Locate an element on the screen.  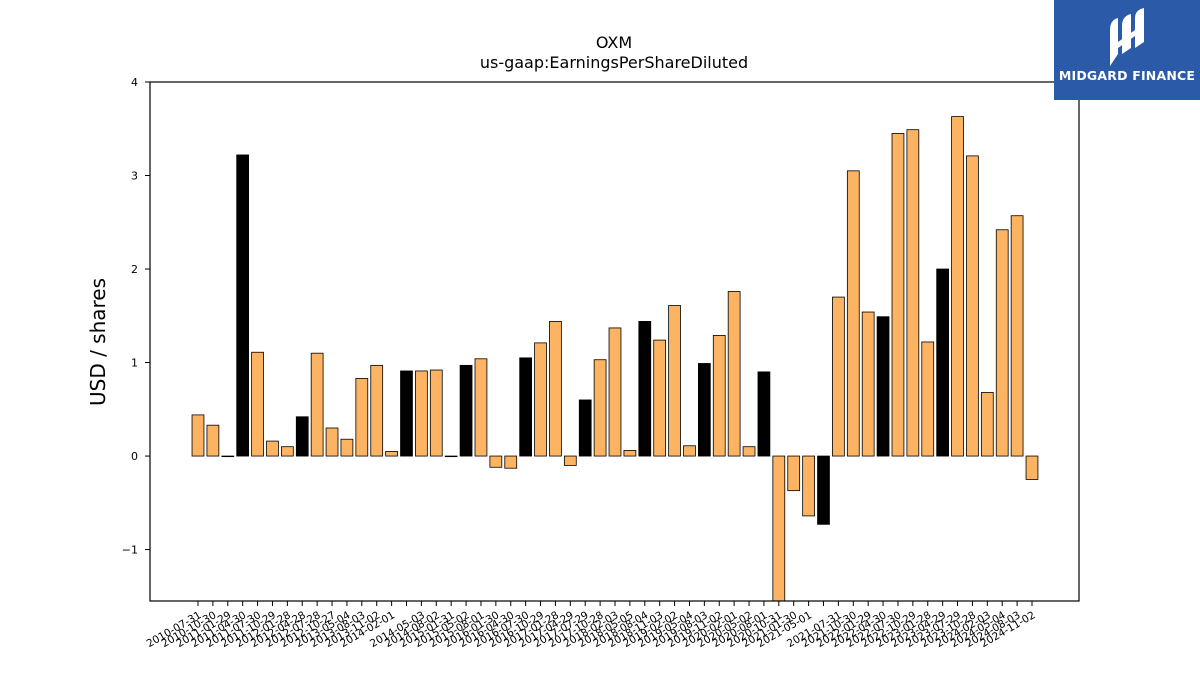
y-ticks-group: −1 0 1 2 3 4 is located at coordinates (136, 316).